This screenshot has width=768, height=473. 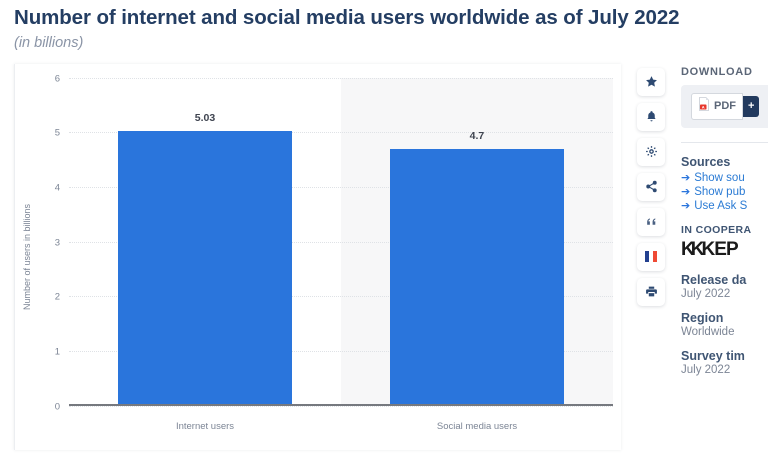 What do you see at coordinates (205, 117) in the screenshot?
I see `bar-value-label: 5.03` at bounding box center [205, 117].